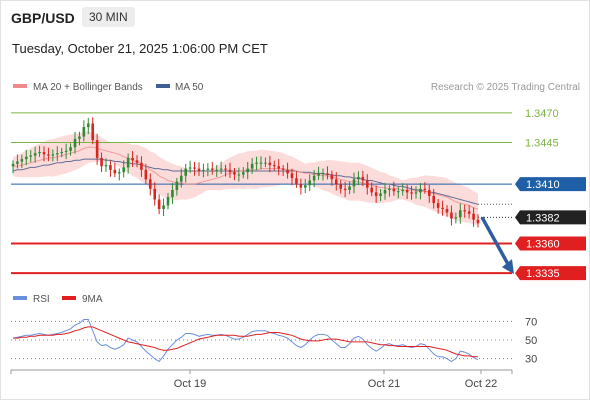  What do you see at coordinates (245, 341) in the screenshot?
I see `rsi-line` at bounding box center [245, 341].